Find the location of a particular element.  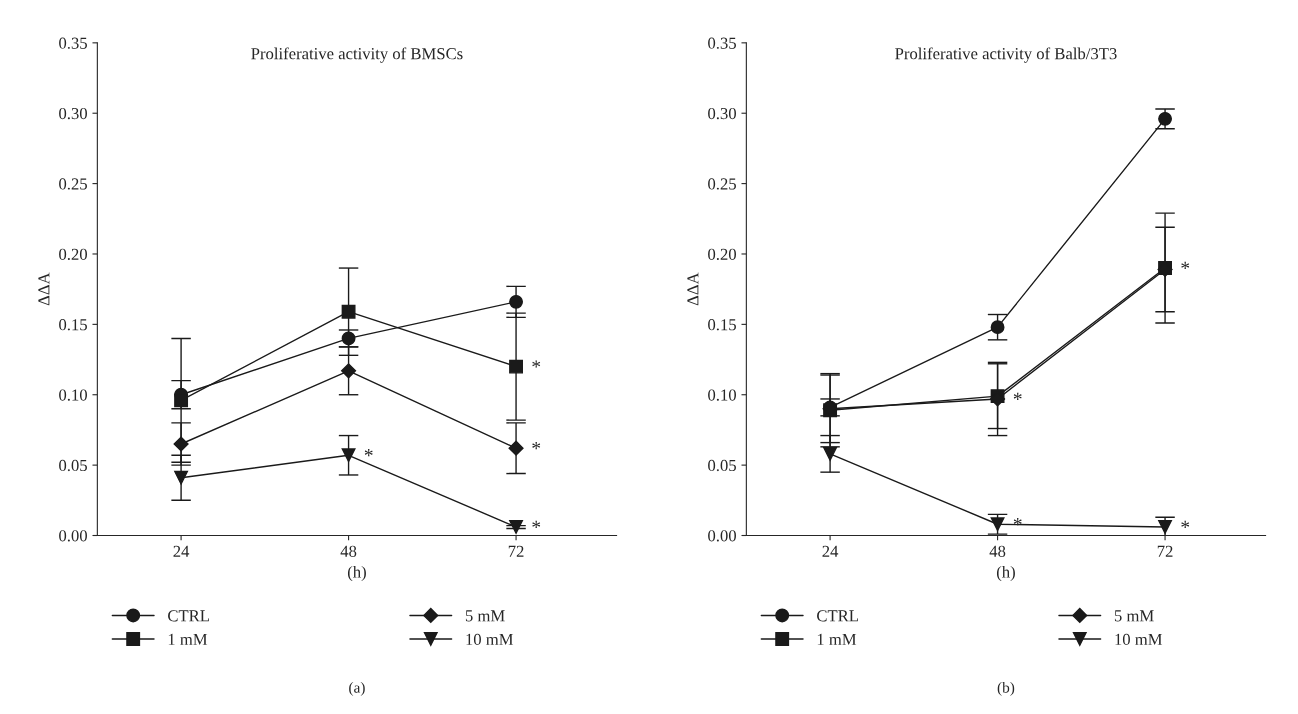

chart-title: Proliferative activity of BMSCs is located at coordinates (357, 55).